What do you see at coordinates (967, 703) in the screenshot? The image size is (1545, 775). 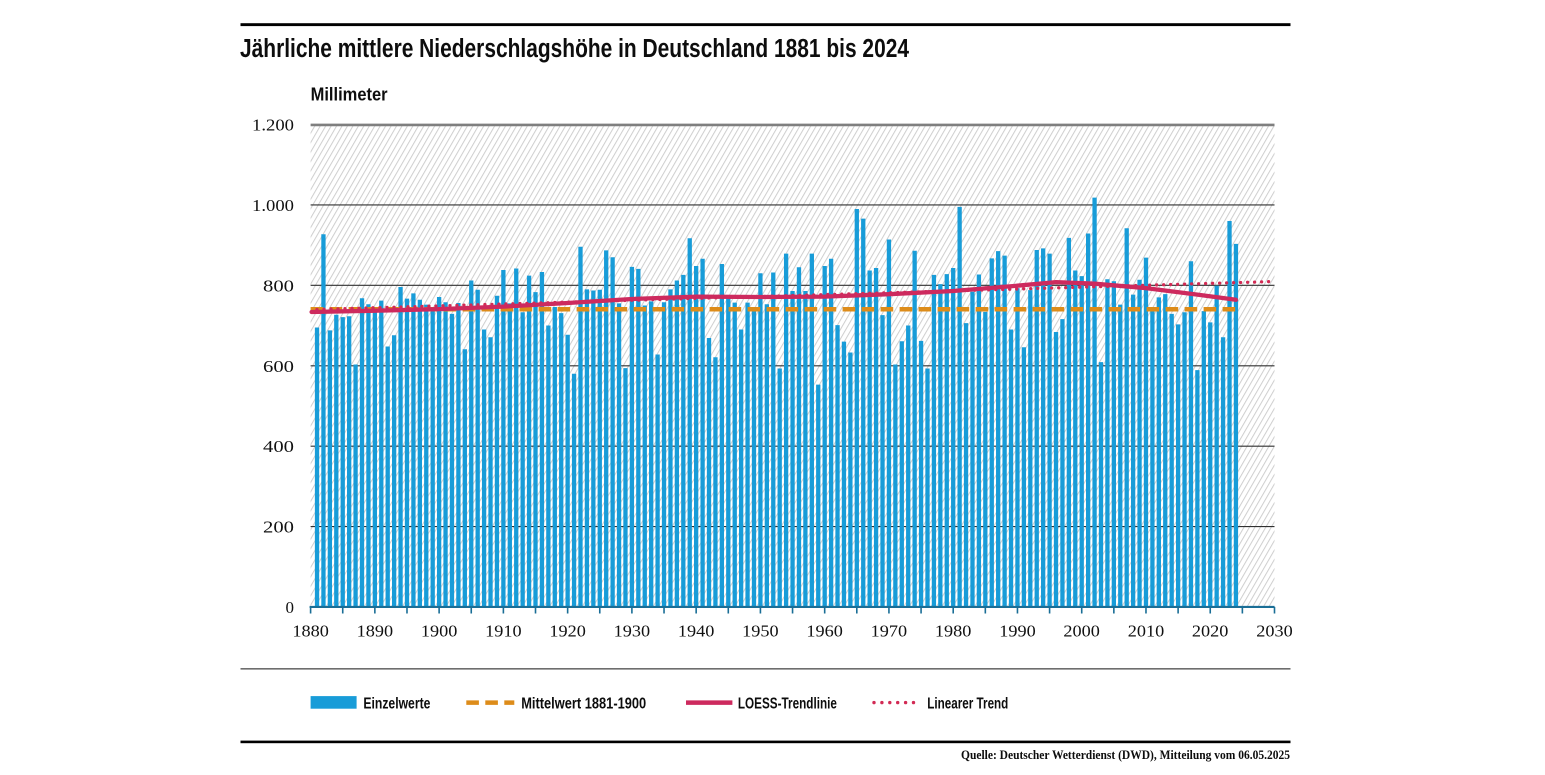 I see `svg-text: Linearer Trend` at bounding box center [967, 703].